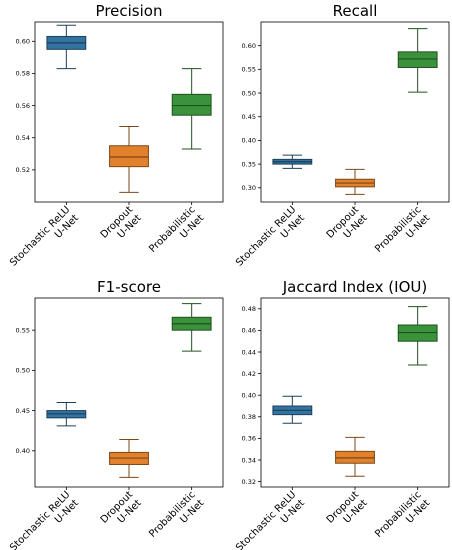 The width and height of the screenshot is (452, 550). What do you see at coordinates (249, 352) in the screenshot?
I see `y-tick-label: 0.44` at bounding box center [249, 352].